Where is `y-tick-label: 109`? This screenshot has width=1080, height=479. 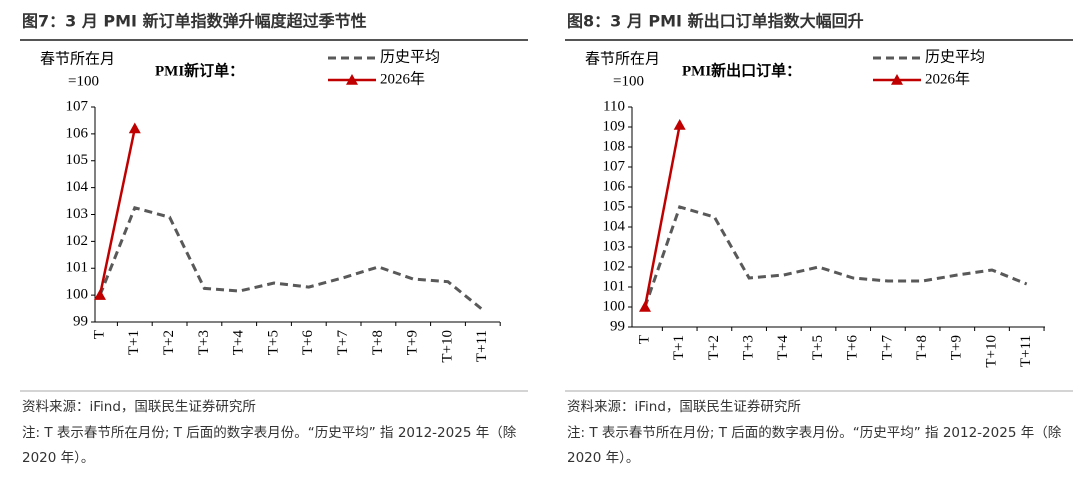 y-tick-label: 109 is located at coordinates (614, 126).